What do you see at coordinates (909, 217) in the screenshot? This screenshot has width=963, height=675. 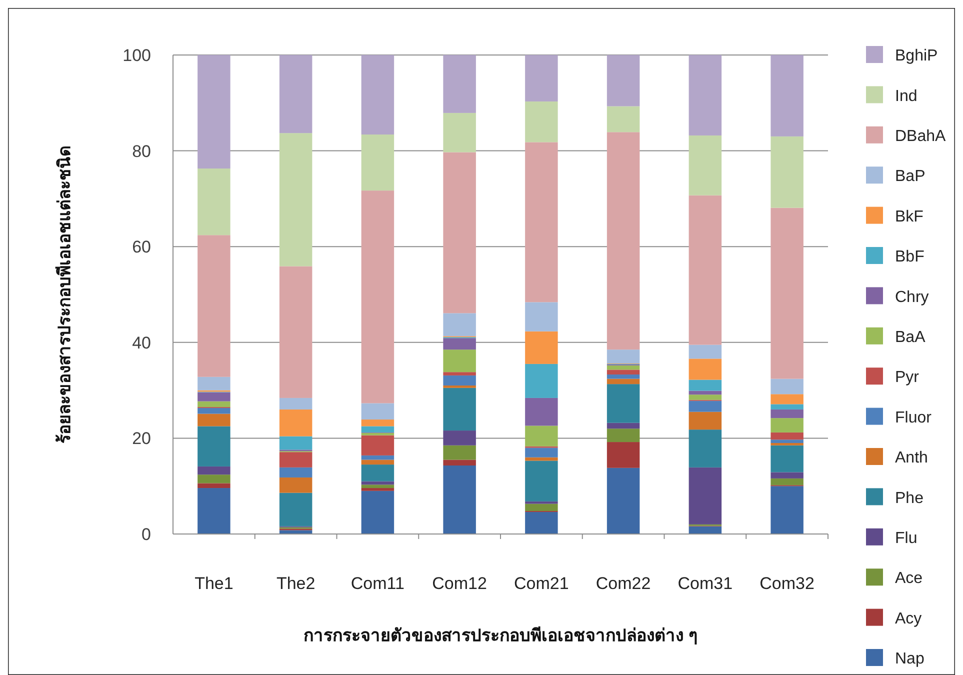 I see `legend-label: BkF` at bounding box center [909, 217].